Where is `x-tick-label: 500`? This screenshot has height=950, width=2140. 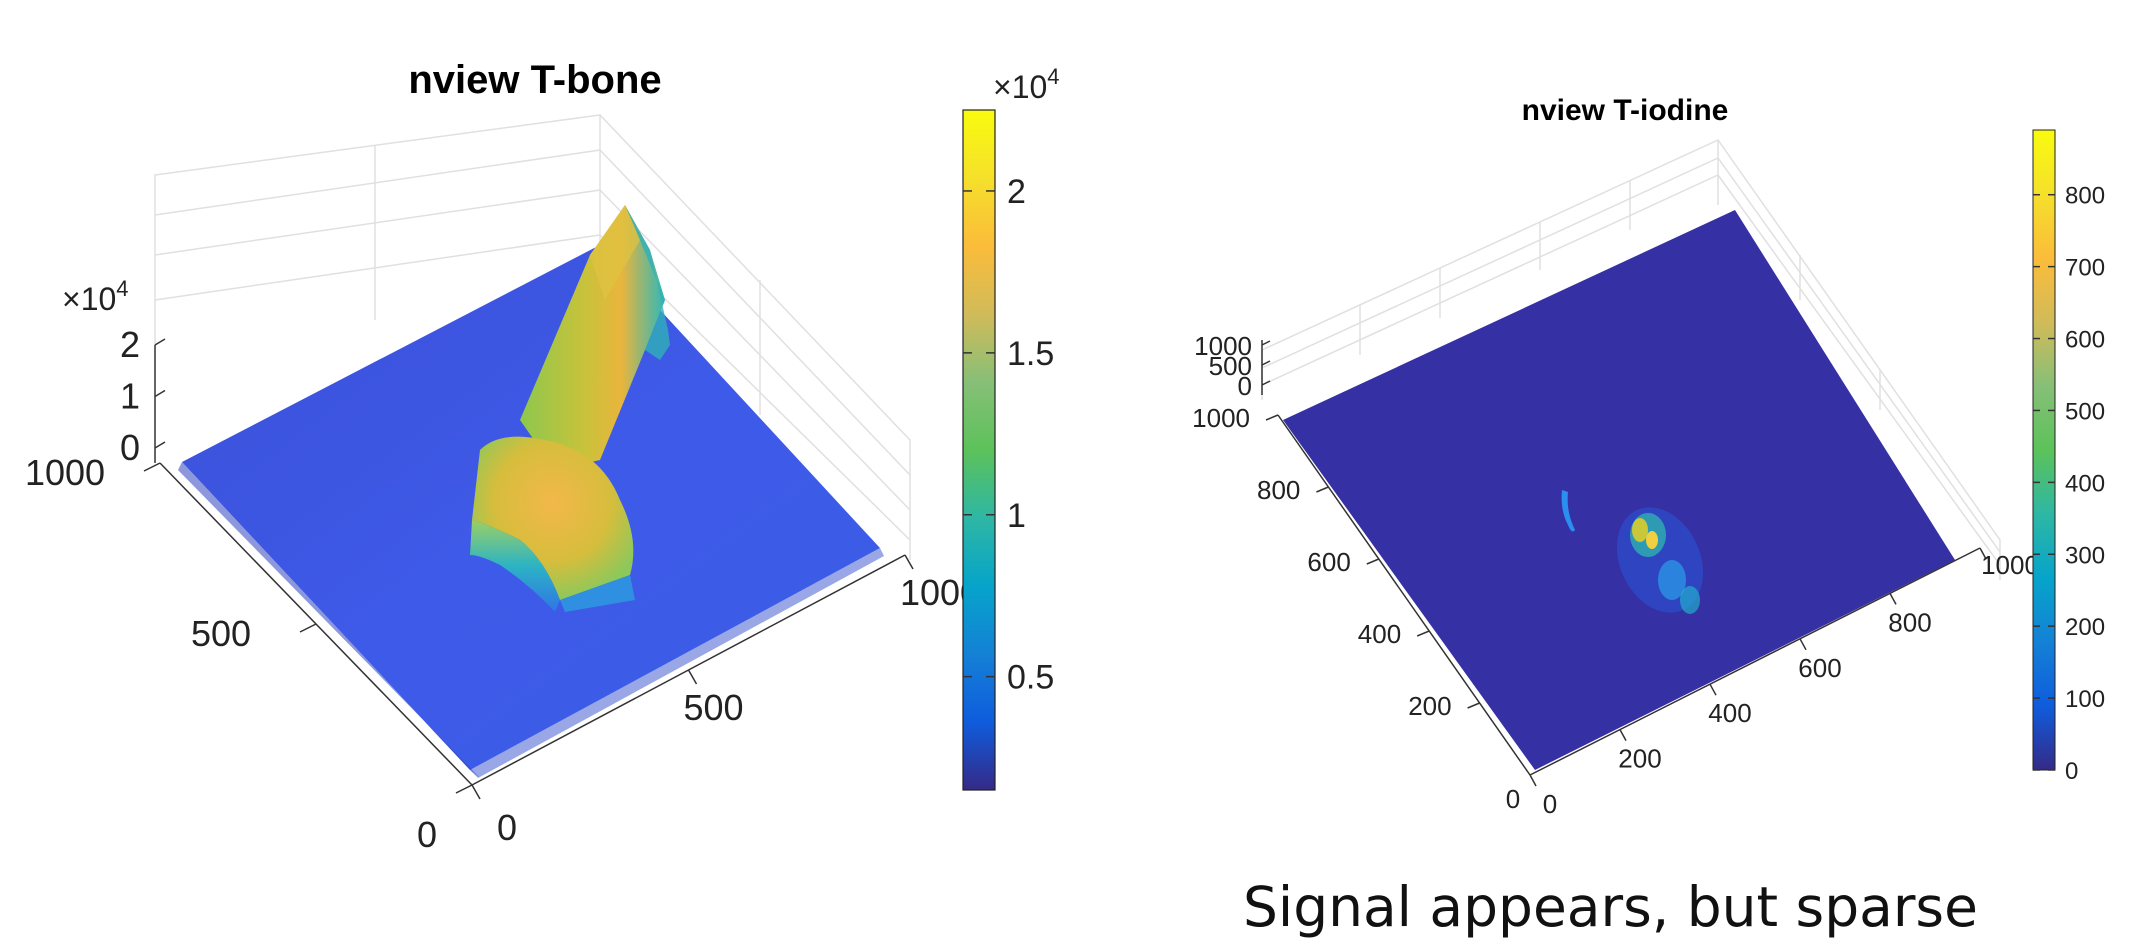
x-tick-label: 500 is located at coordinates (713, 707).